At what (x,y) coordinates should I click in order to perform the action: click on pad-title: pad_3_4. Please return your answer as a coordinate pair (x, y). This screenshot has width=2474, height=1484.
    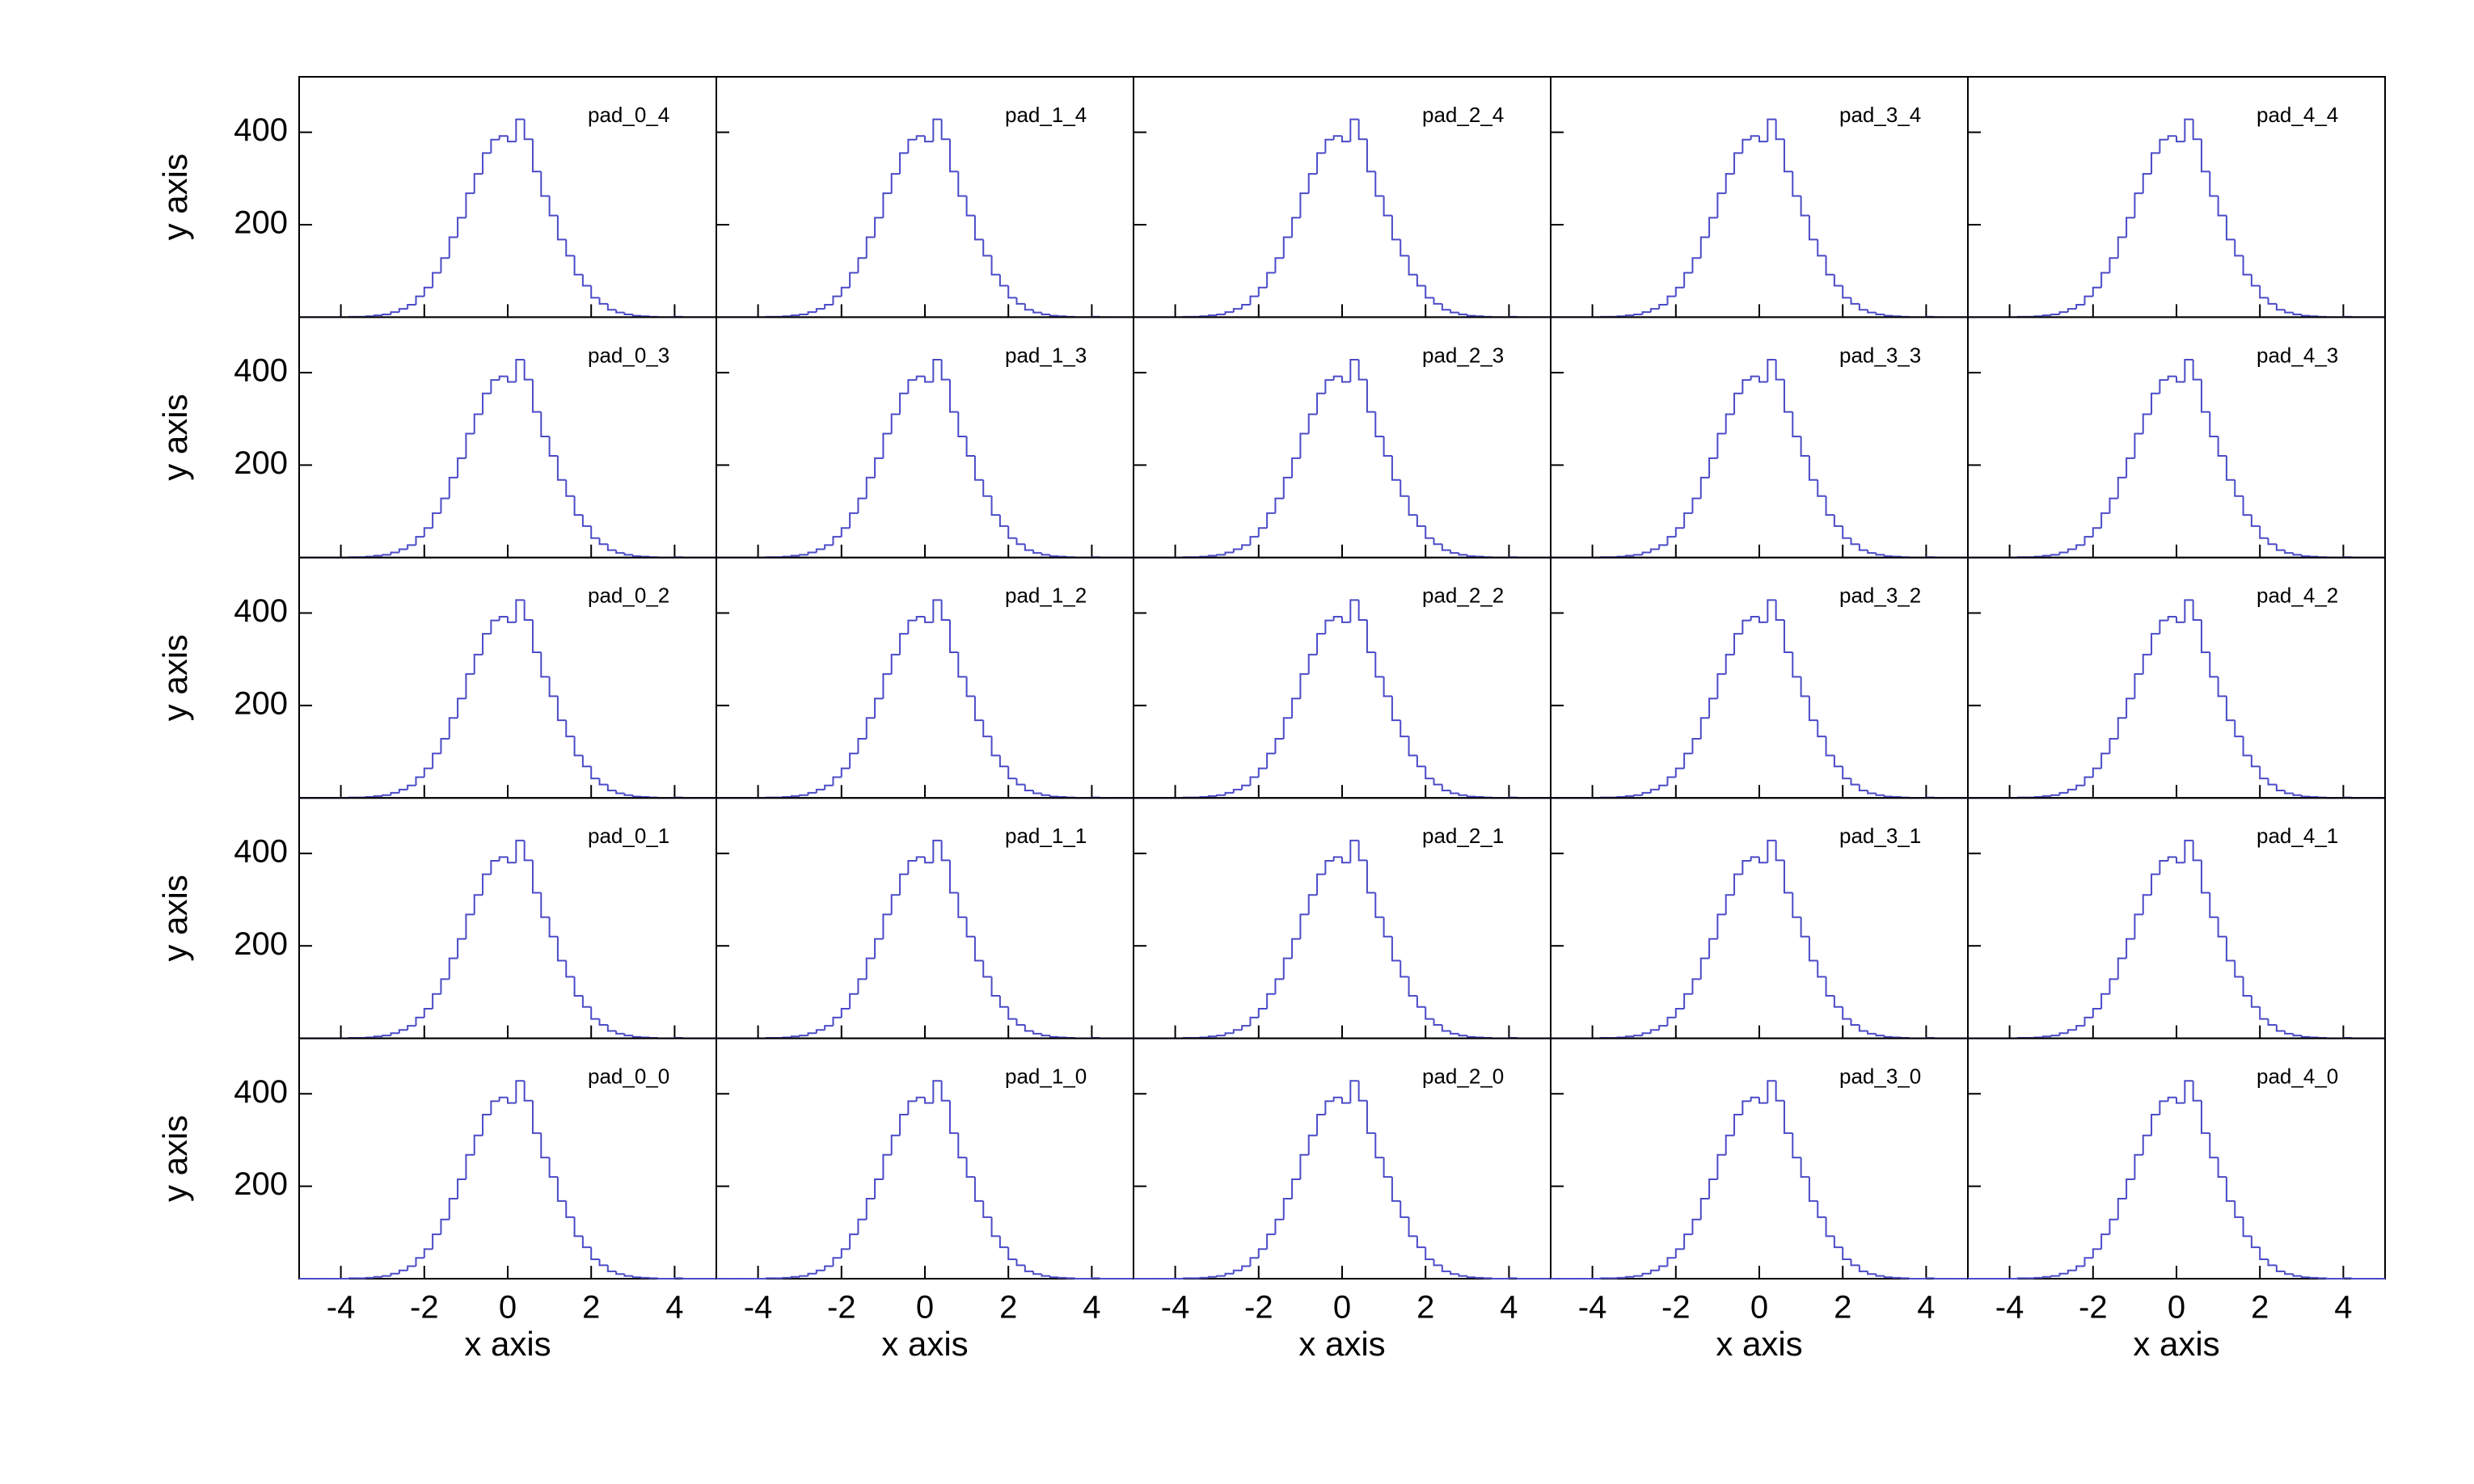
    Looking at the image, I should click on (1880, 115).